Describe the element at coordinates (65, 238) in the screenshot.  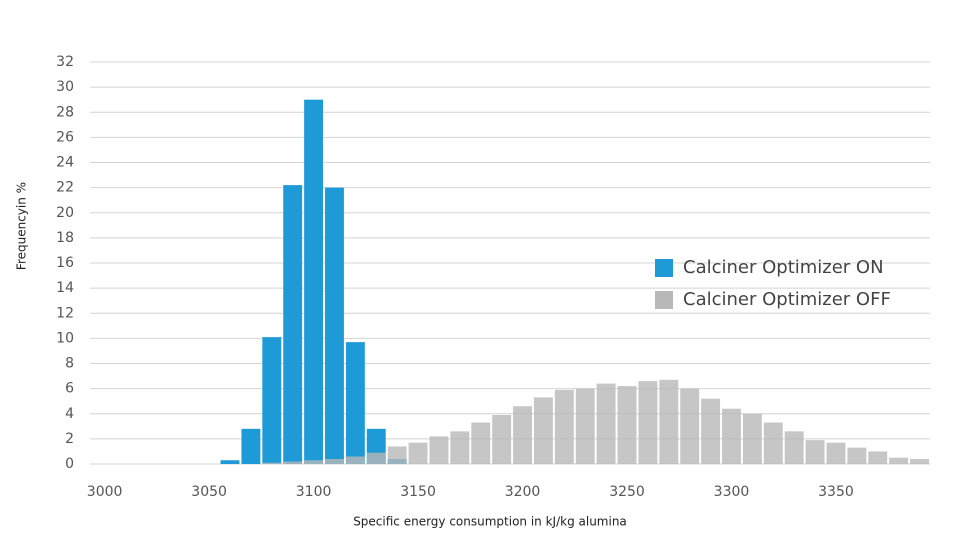
I see `y-tick-label: 18` at that location.